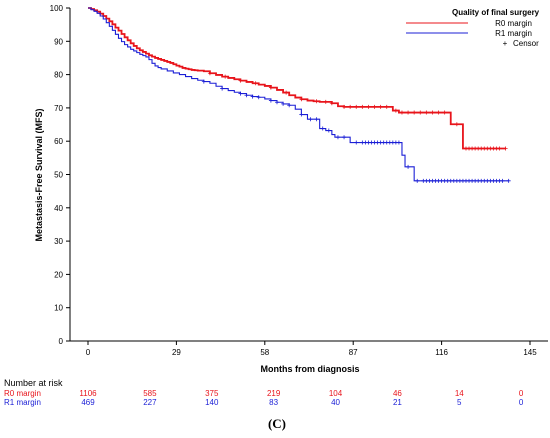 This screenshot has height=438, width=550. I want to click on y-tick-label: 20, so click(58, 274).